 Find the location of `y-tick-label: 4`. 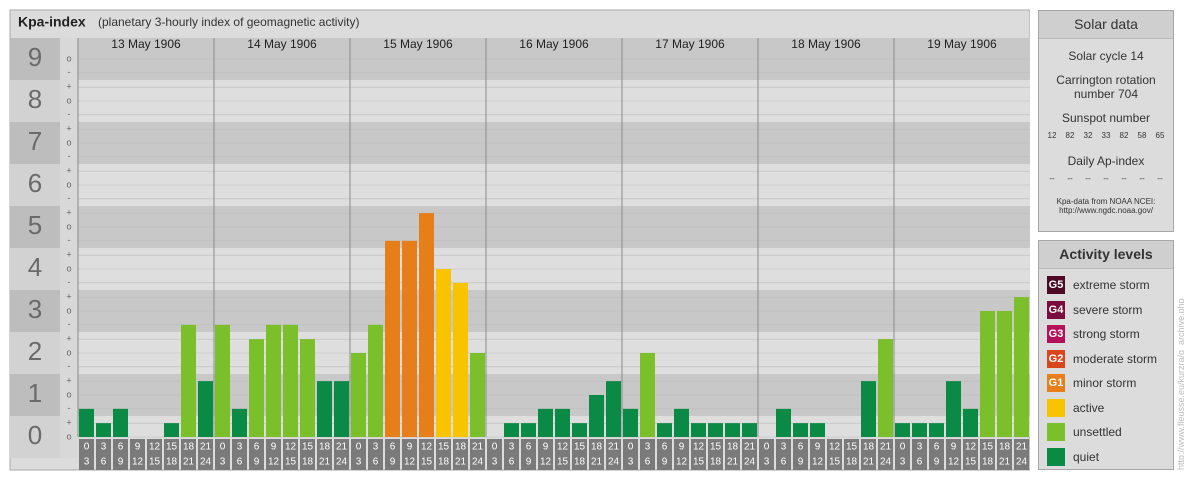

y-tick-label: 4 is located at coordinates (35, 267).